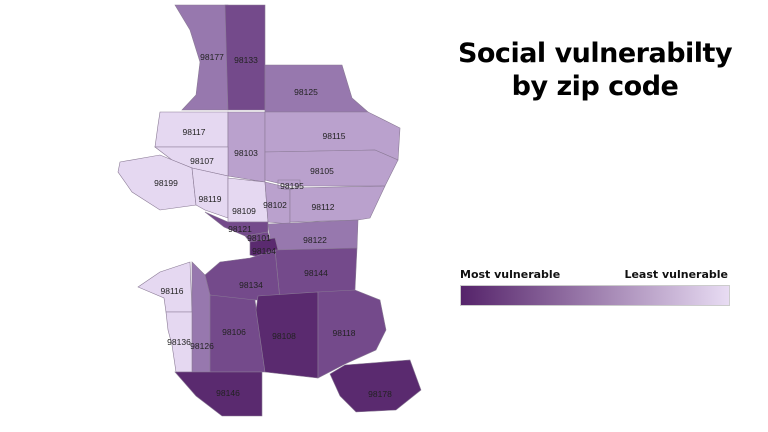  What do you see at coordinates (595, 295) in the screenshot?
I see `legend-gradient-bar` at bounding box center [595, 295].